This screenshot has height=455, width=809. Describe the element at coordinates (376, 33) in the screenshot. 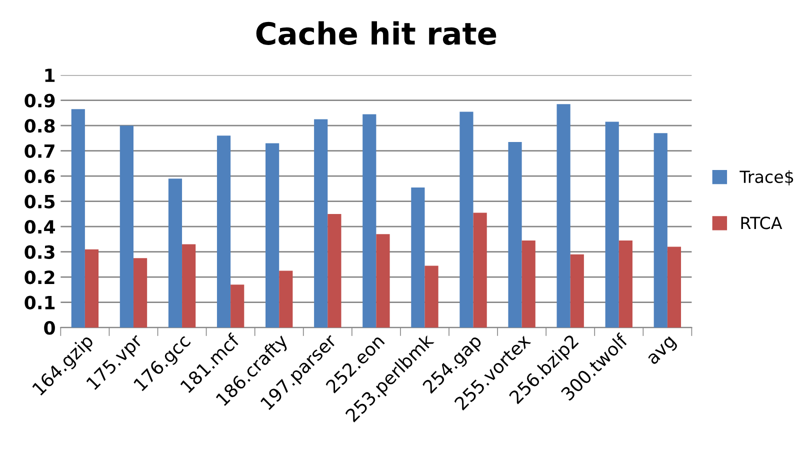

I see `chart-title: Cache hit rate` at that location.